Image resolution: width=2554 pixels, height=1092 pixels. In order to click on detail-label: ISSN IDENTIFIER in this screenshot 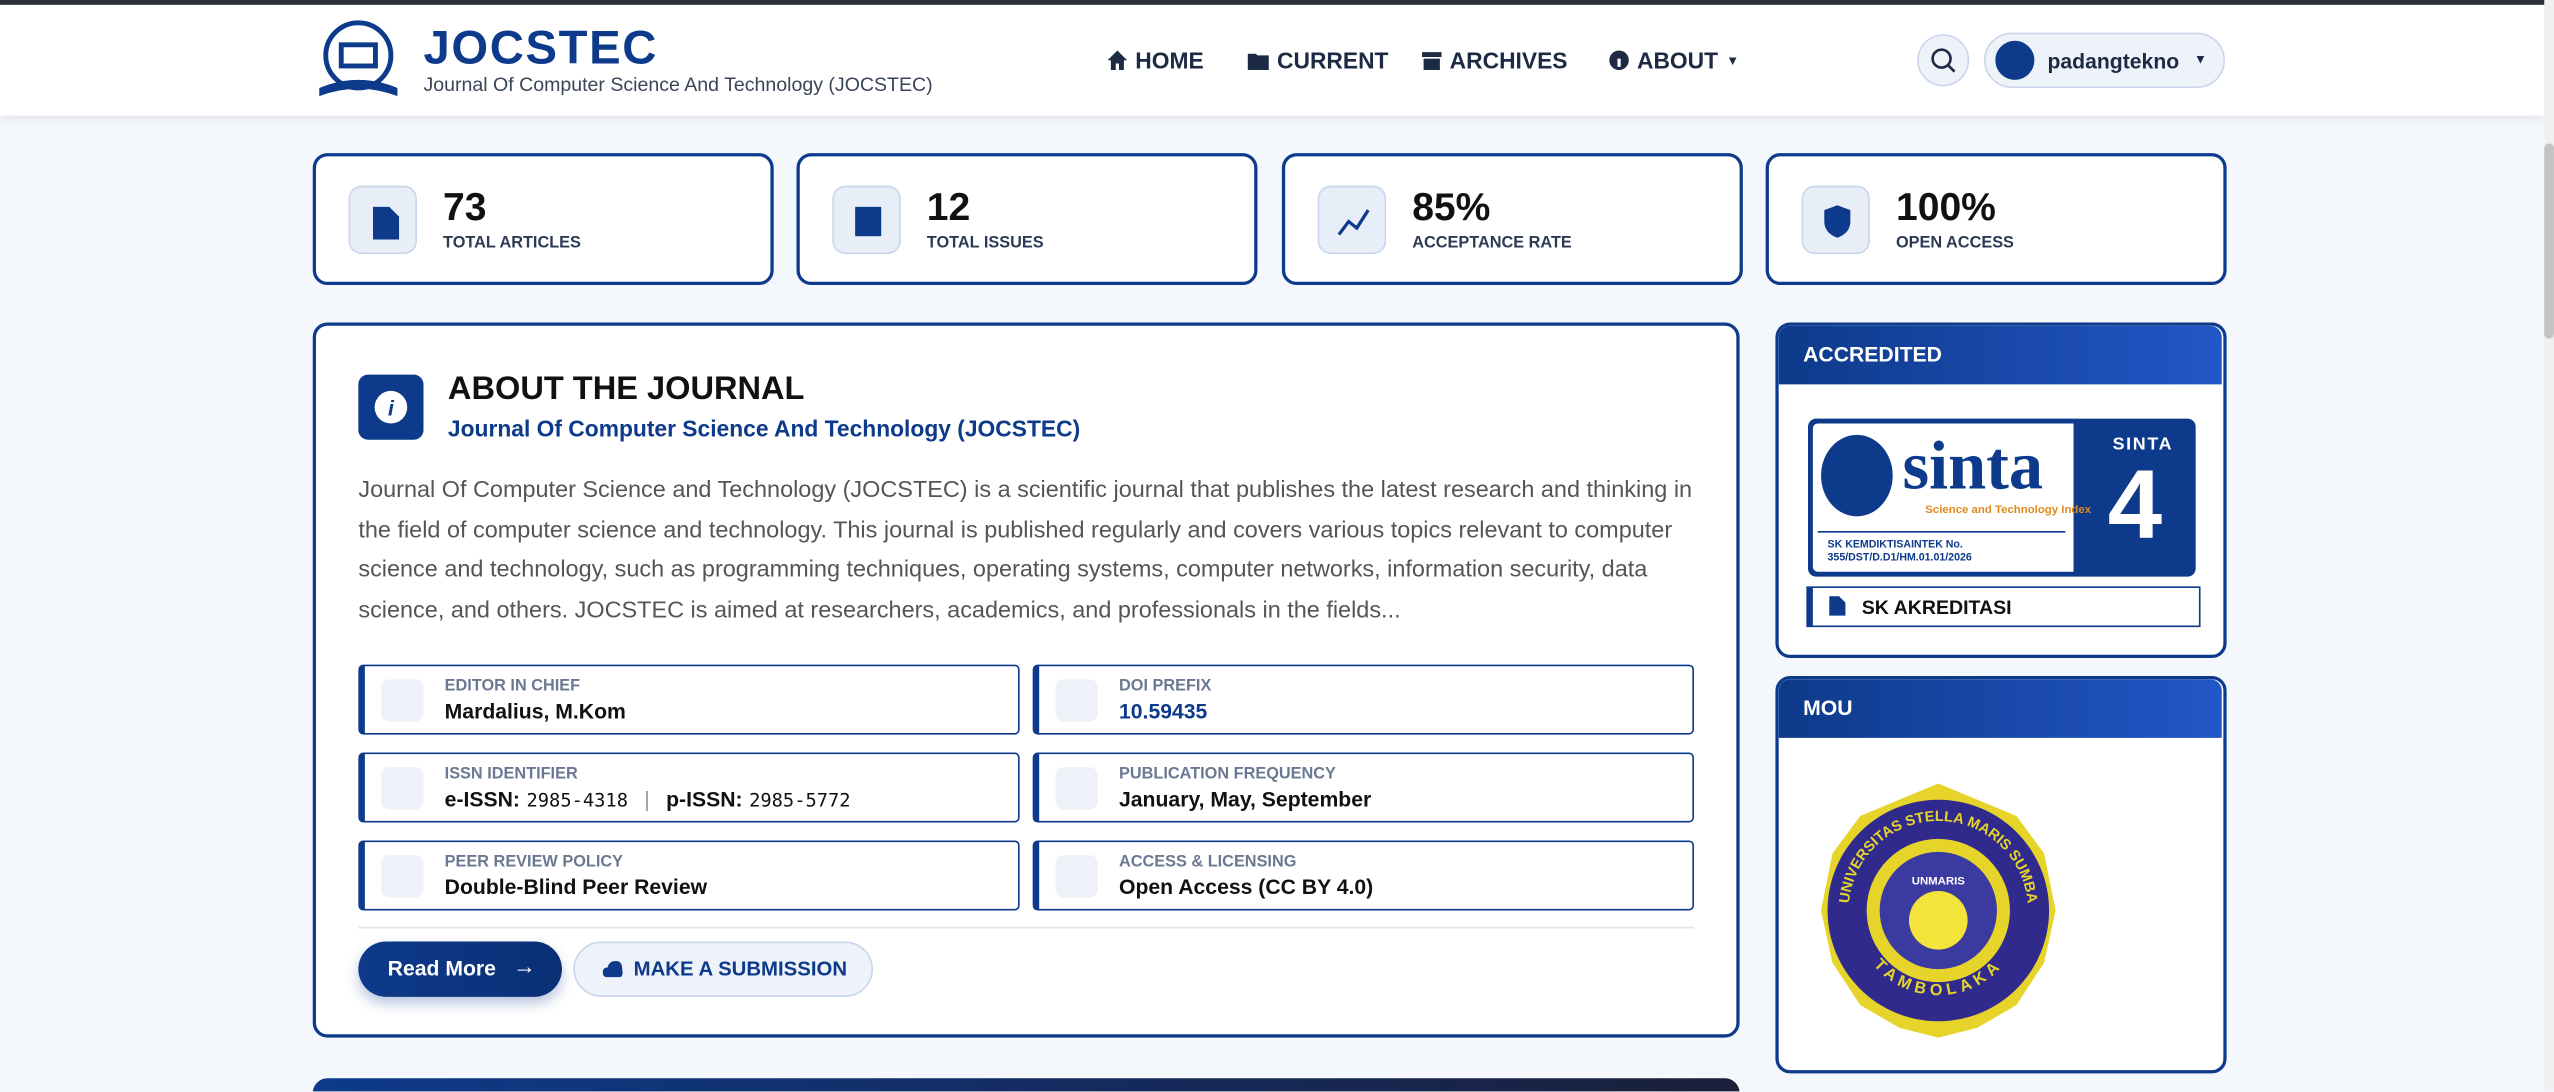, I will do `click(511, 774)`.